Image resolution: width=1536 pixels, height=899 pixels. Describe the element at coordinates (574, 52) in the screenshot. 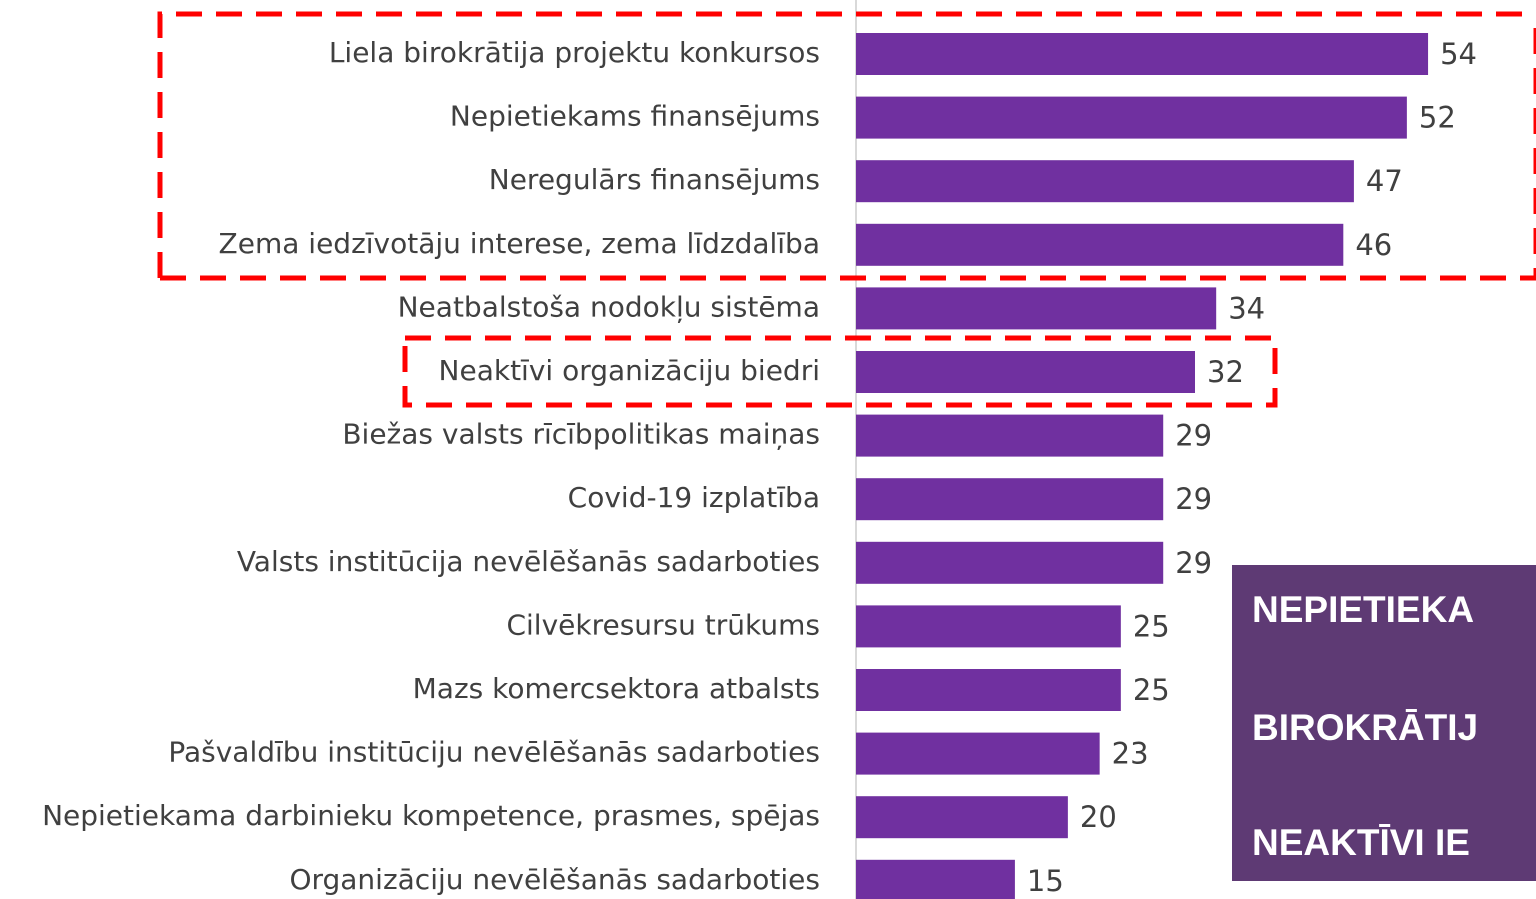

I see `category-label: Liela birokrātija projektu konkursos` at that location.